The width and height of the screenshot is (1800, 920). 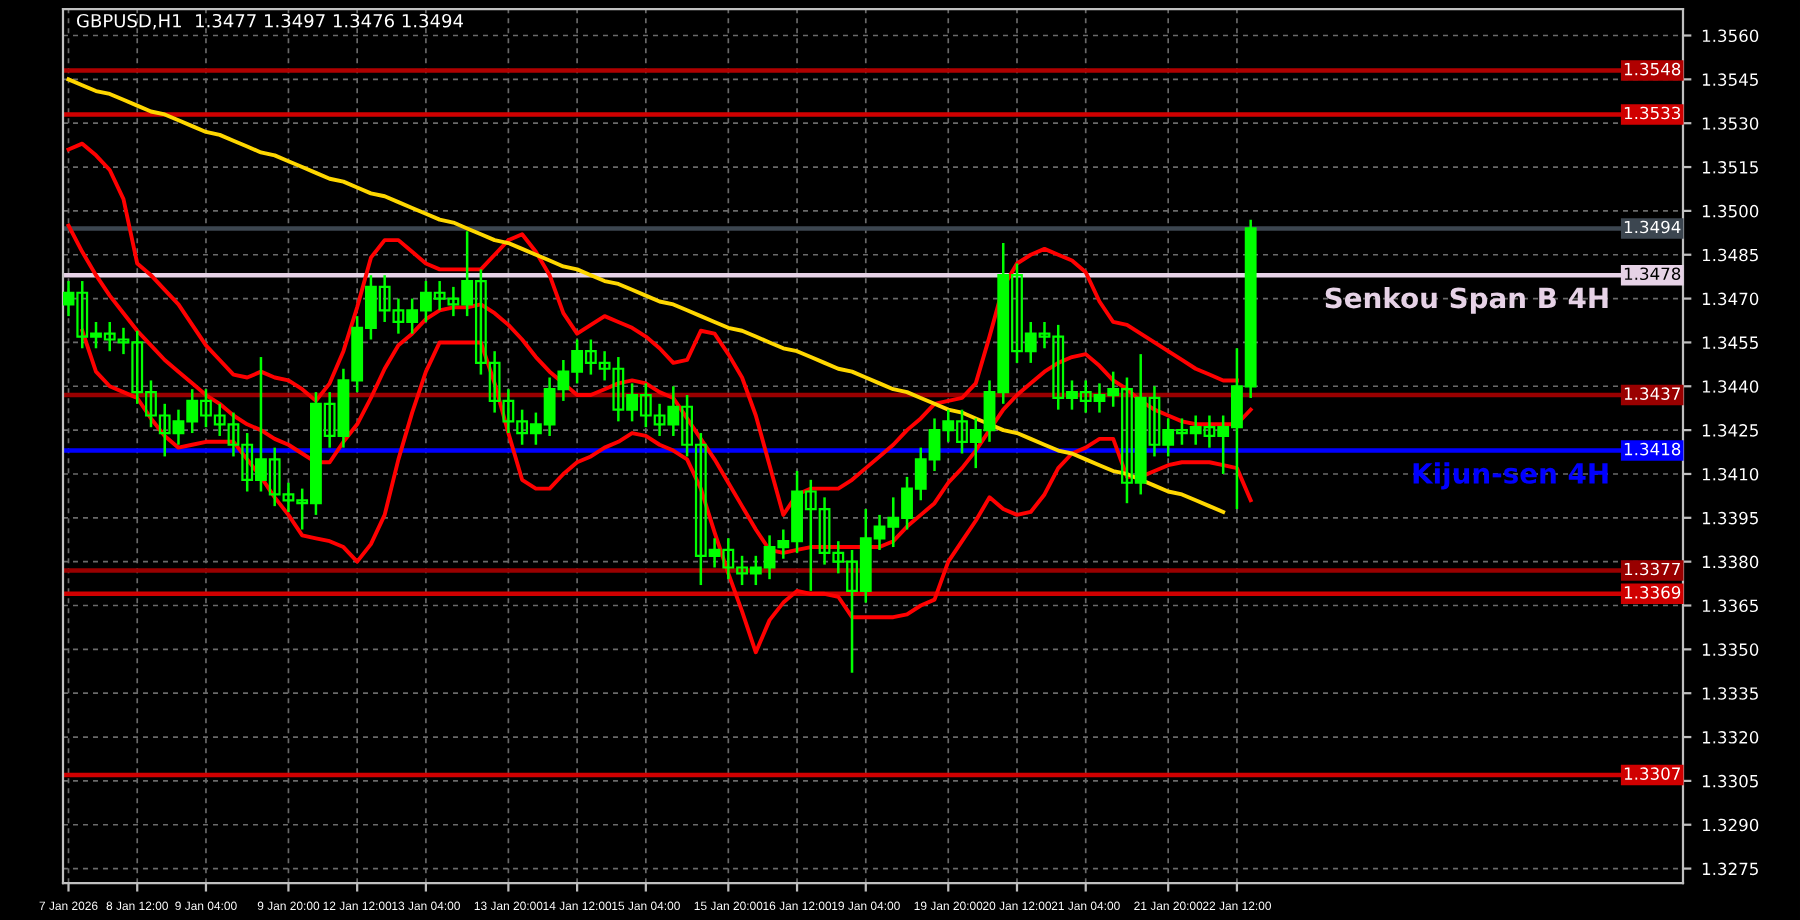 What do you see at coordinates (1730, 869) in the screenshot?
I see `y-tick-label: 1.3275` at bounding box center [1730, 869].